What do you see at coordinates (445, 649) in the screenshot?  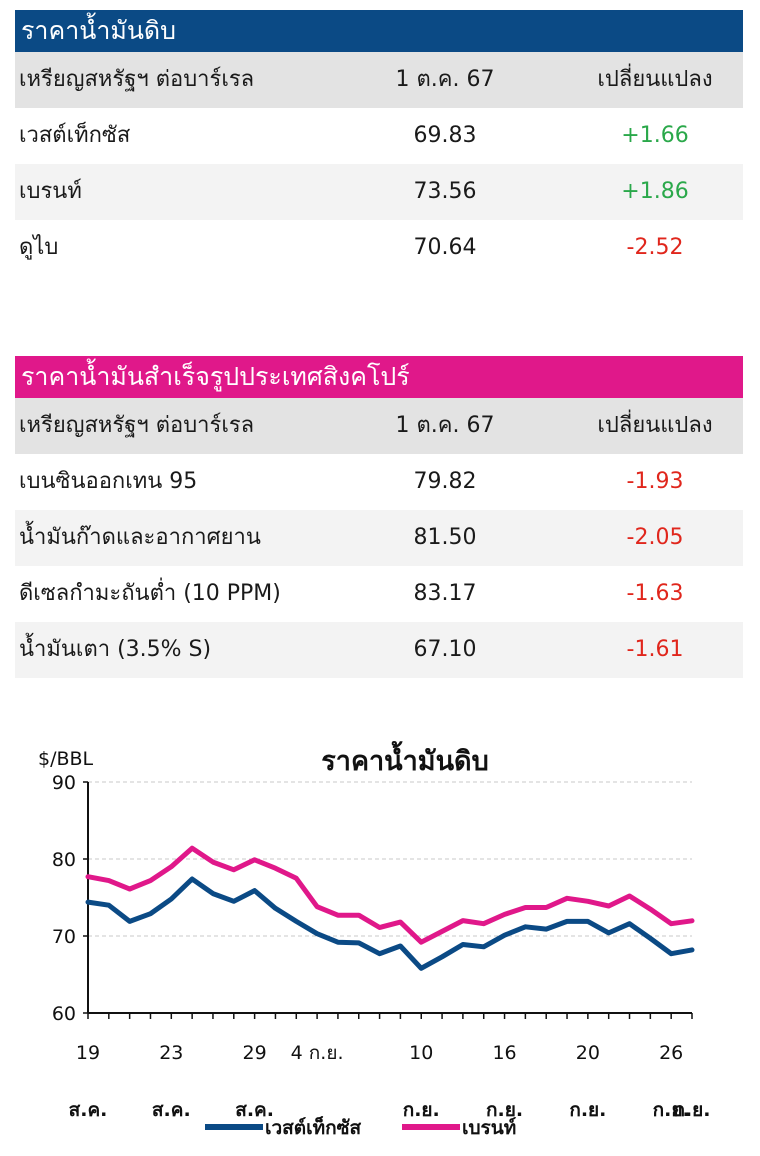 I see `row-price: 67.10` at bounding box center [445, 649].